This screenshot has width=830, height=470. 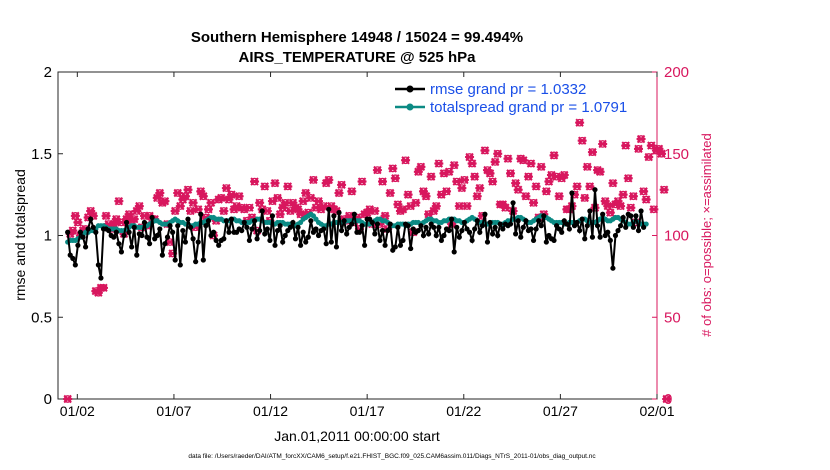 I want to click on chart-subtitle: AIRS_TEMPERATURE @ 525 hPa, so click(x=358, y=57).